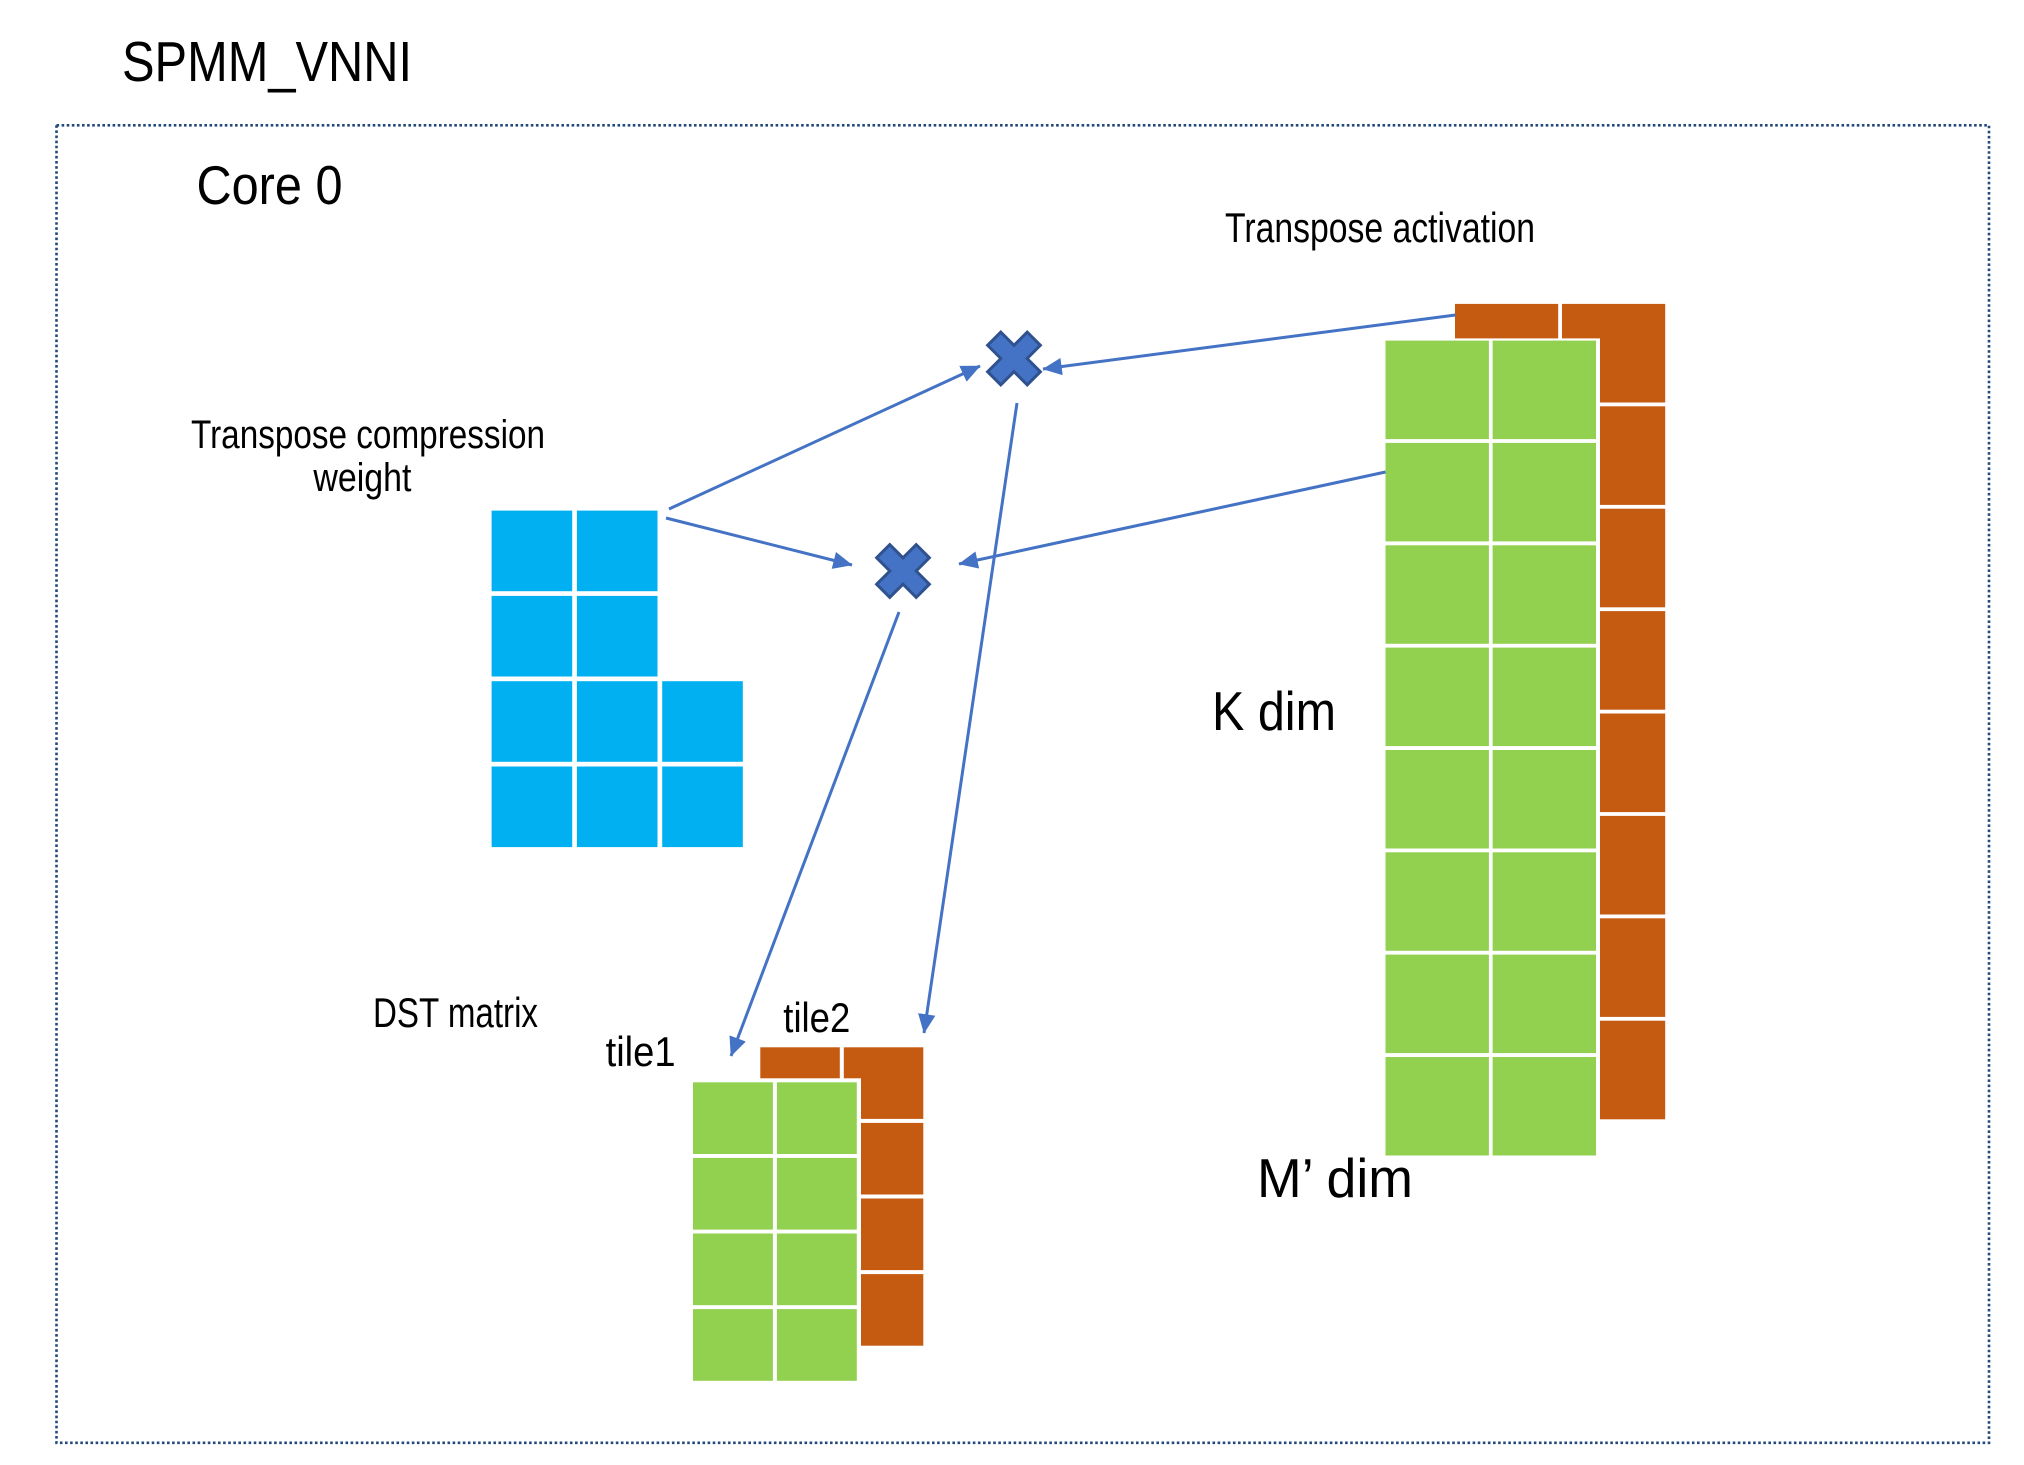  I want to click on svg-text: DST matrix, so click(455, 1012).